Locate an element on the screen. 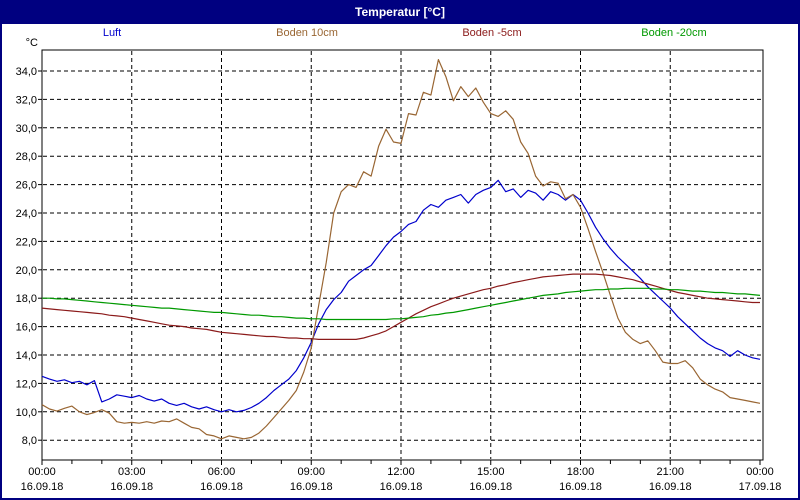 This screenshot has width=800, height=500. y-tick-label: 18,0 is located at coordinates (26, 299).